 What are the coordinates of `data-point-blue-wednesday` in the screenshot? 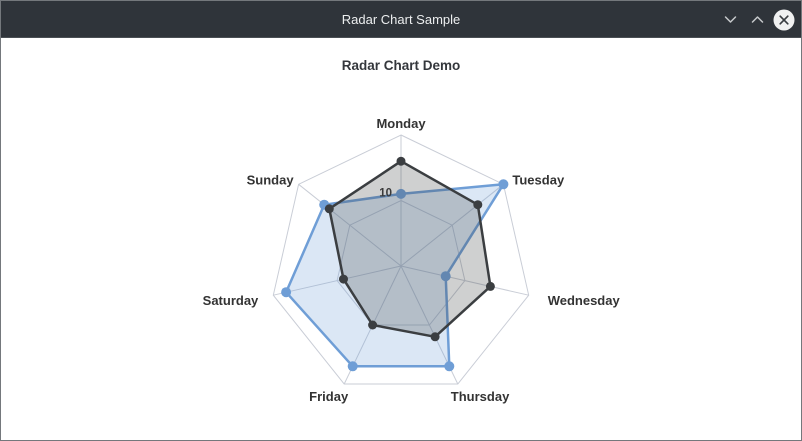 It's located at (445, 276).